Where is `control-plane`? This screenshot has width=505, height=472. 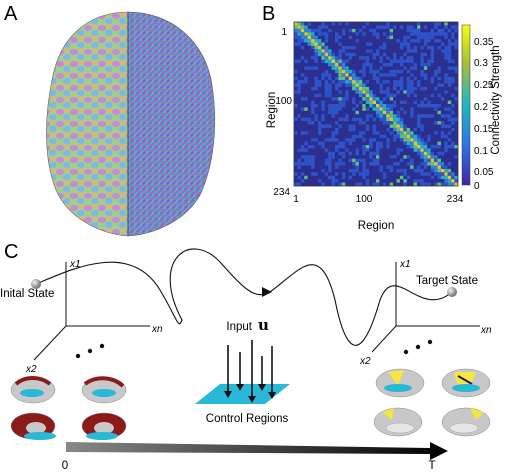
control-plane is located at coordinates (242, 394).